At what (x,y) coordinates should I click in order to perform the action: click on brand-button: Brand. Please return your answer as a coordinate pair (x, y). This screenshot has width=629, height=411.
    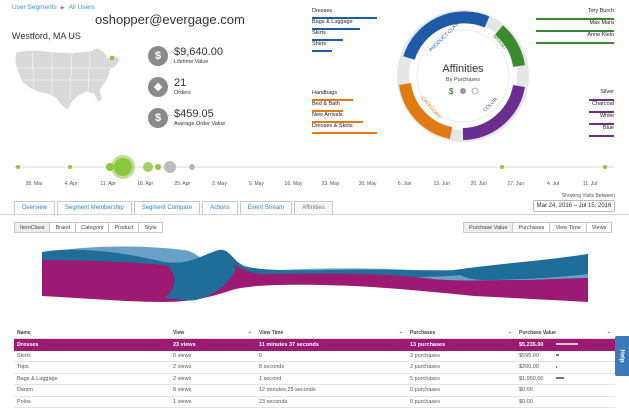
    Looking at the image, I should click on (63, 227).